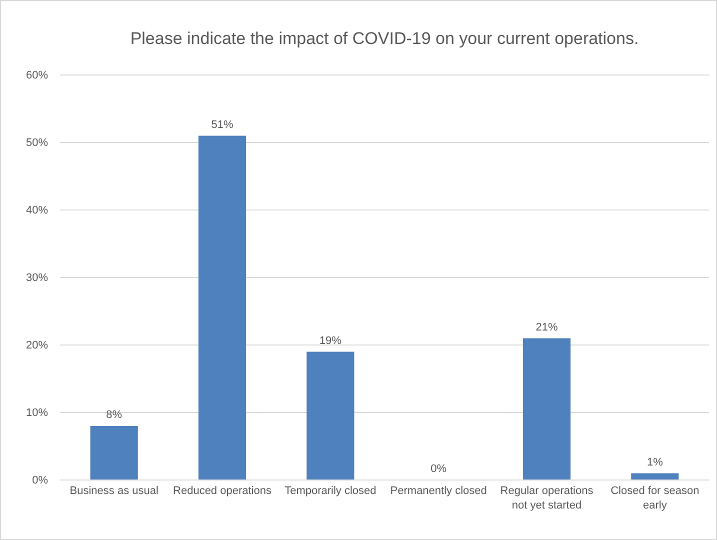 The image size is (717, 540). I want to click on x-tick-label: Reduced operations, so click(222, 491).